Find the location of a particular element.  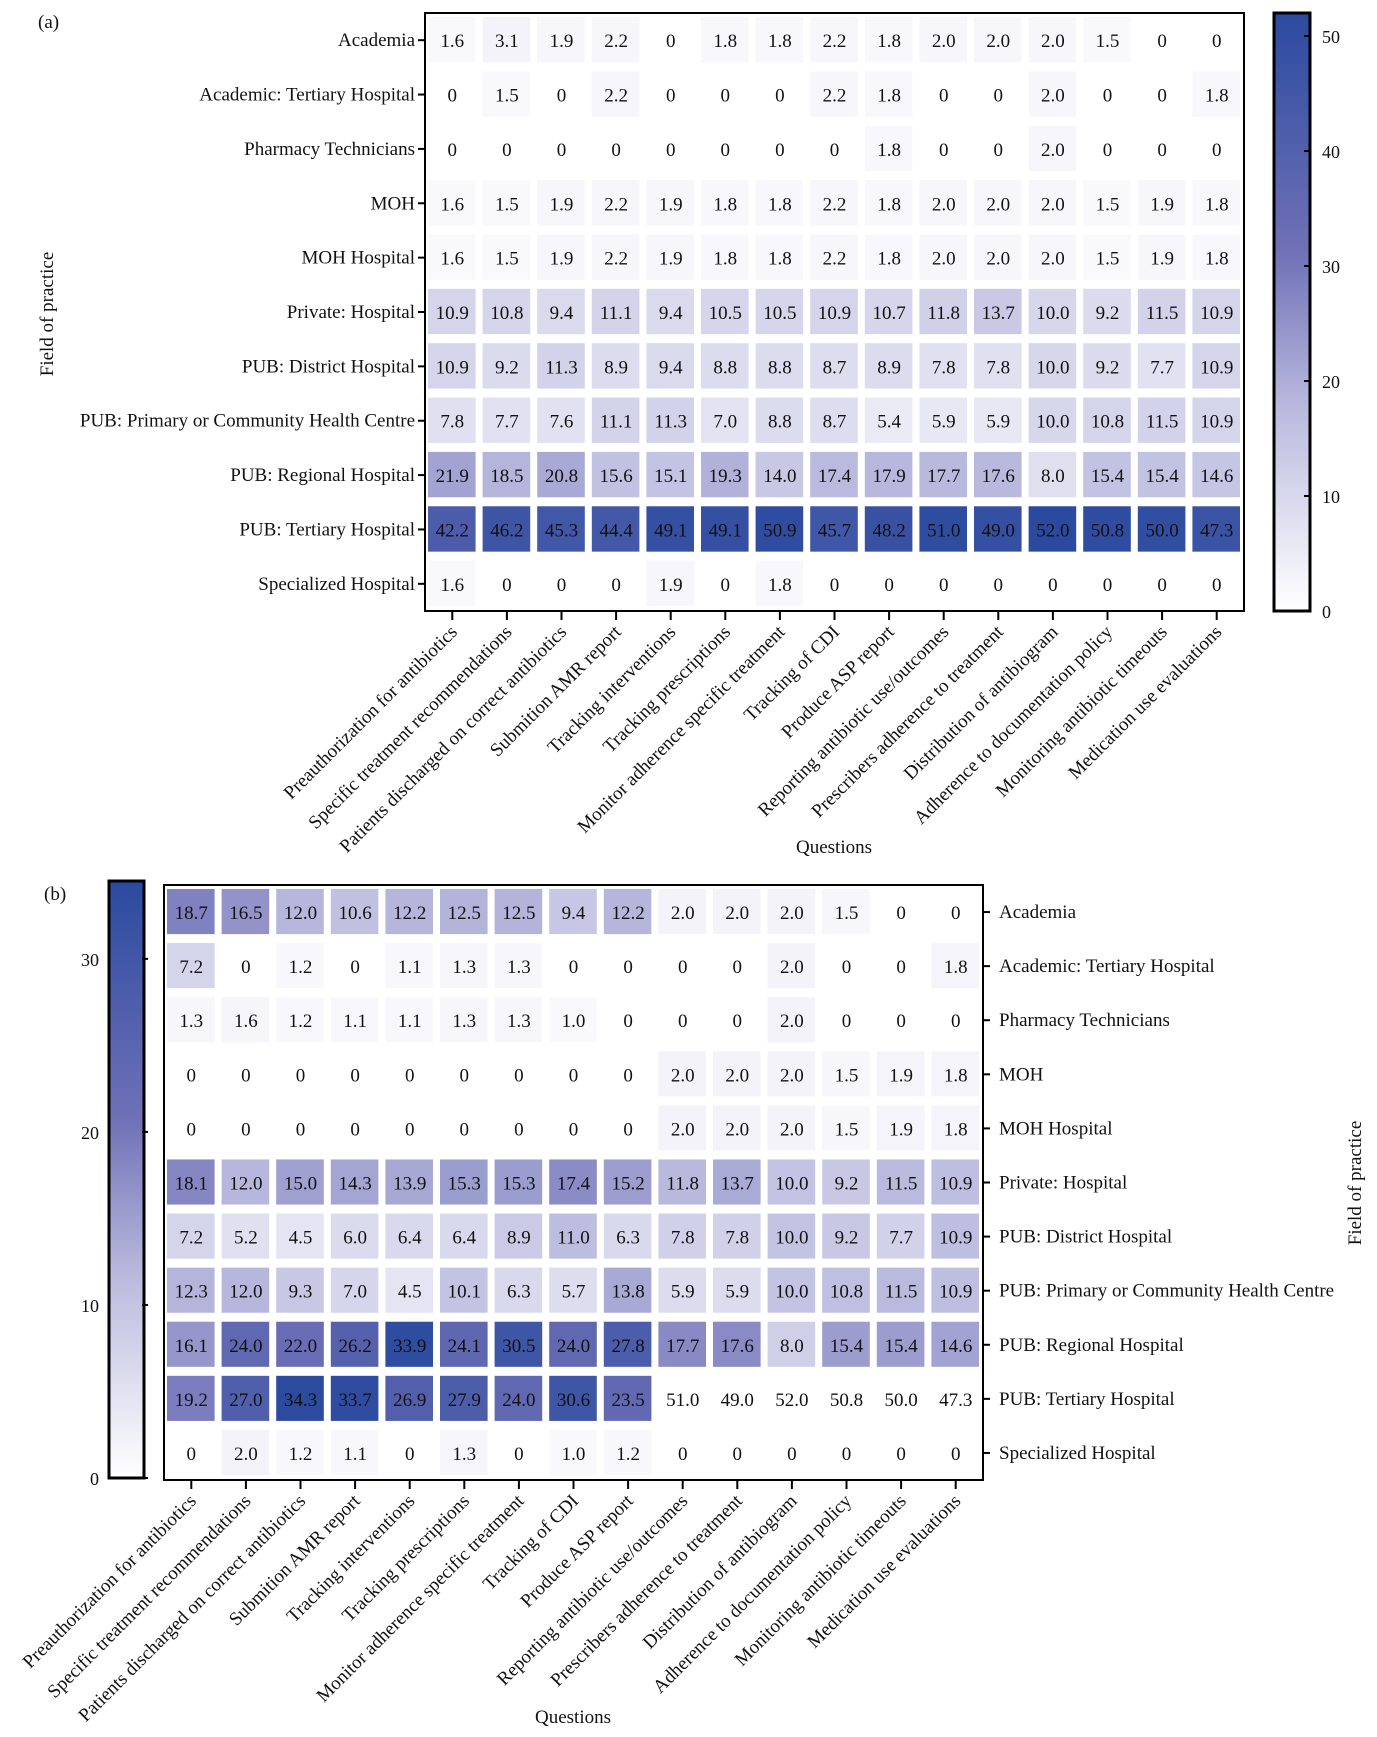

cell-value-label: 16.5 is located at coordinates (245, 913).